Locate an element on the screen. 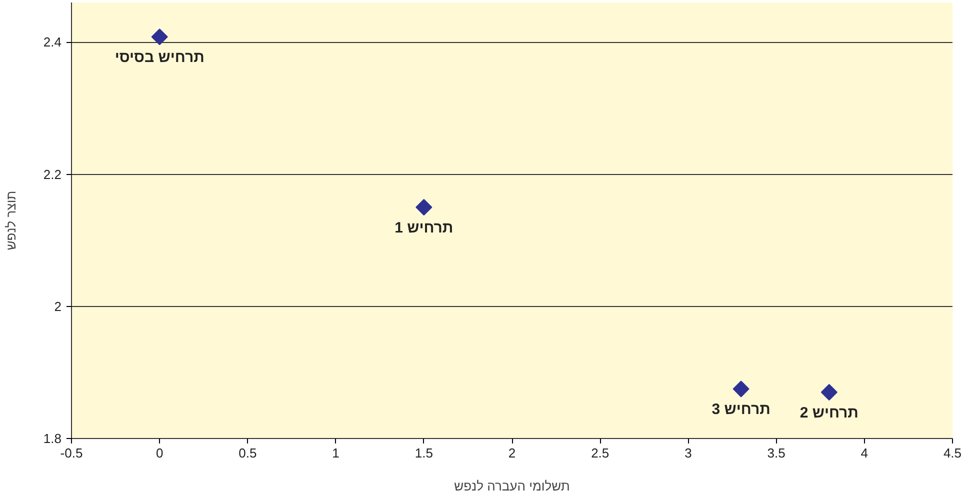 The width and height of the screenshot is (966, 496). y-tick-label: 2.2 is located at coordinates (52, 174).